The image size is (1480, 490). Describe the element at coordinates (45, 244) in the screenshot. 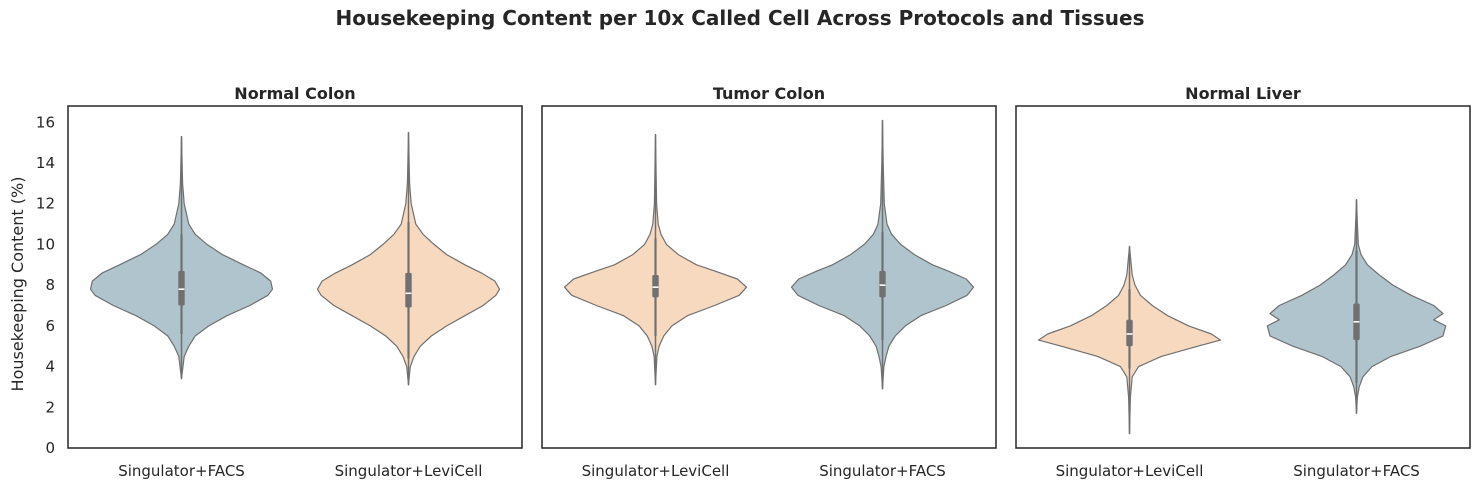

I see `y-tick-label: 10` at that location.